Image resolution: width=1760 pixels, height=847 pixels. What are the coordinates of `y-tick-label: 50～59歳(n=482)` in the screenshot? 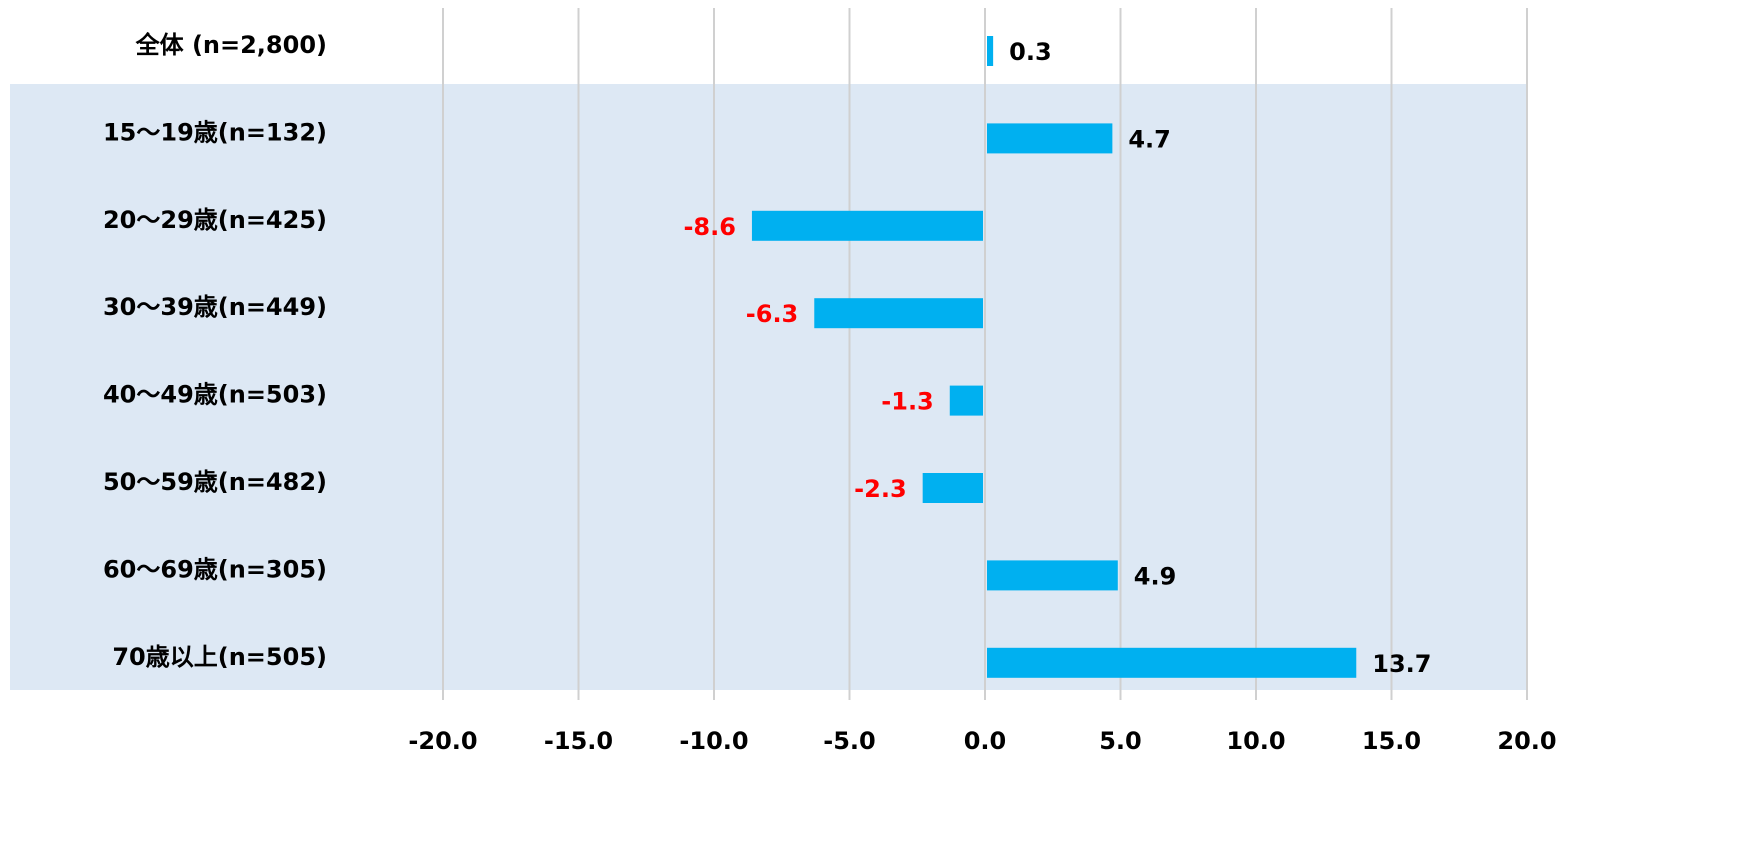 It's located at (215, 482).